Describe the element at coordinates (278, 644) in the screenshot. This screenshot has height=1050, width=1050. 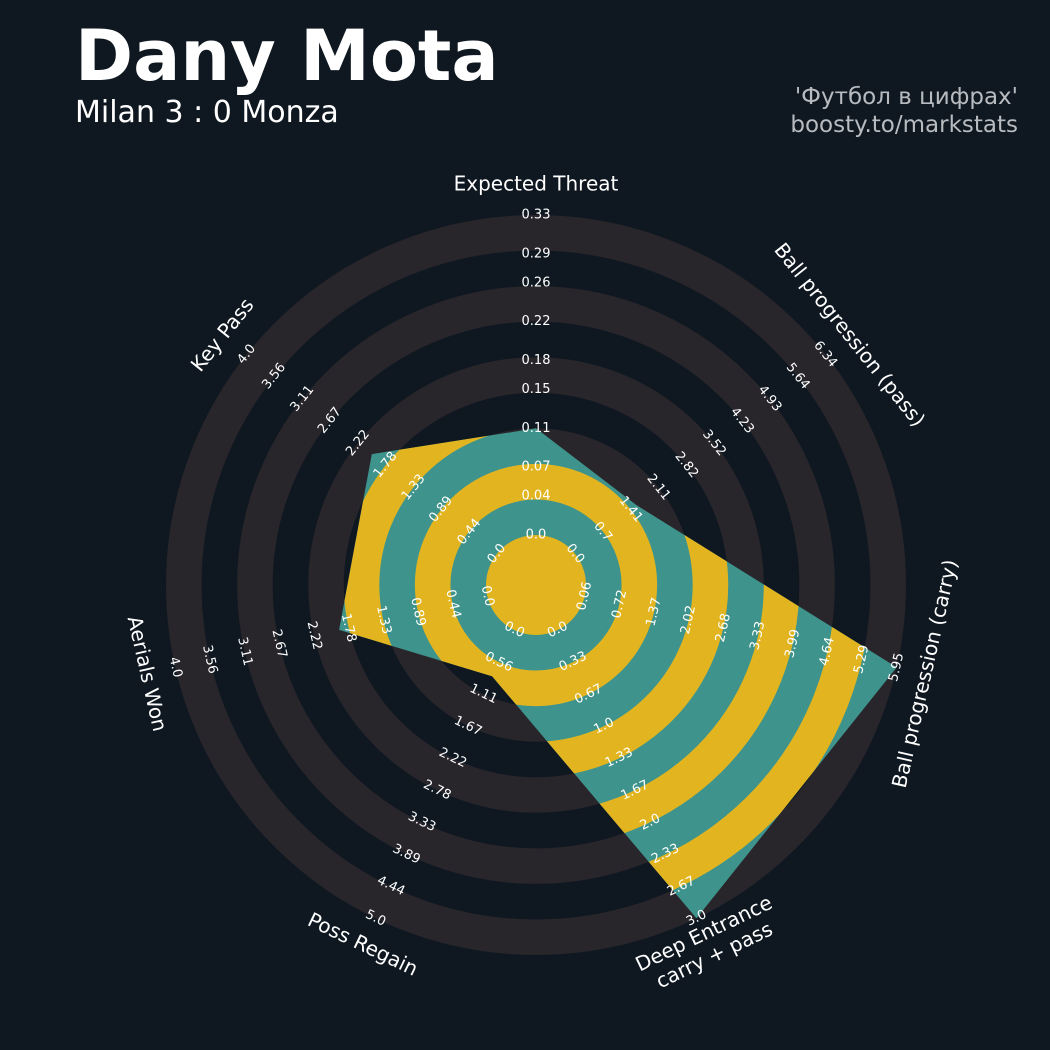
I see `tick-label: 2.67` at that location.